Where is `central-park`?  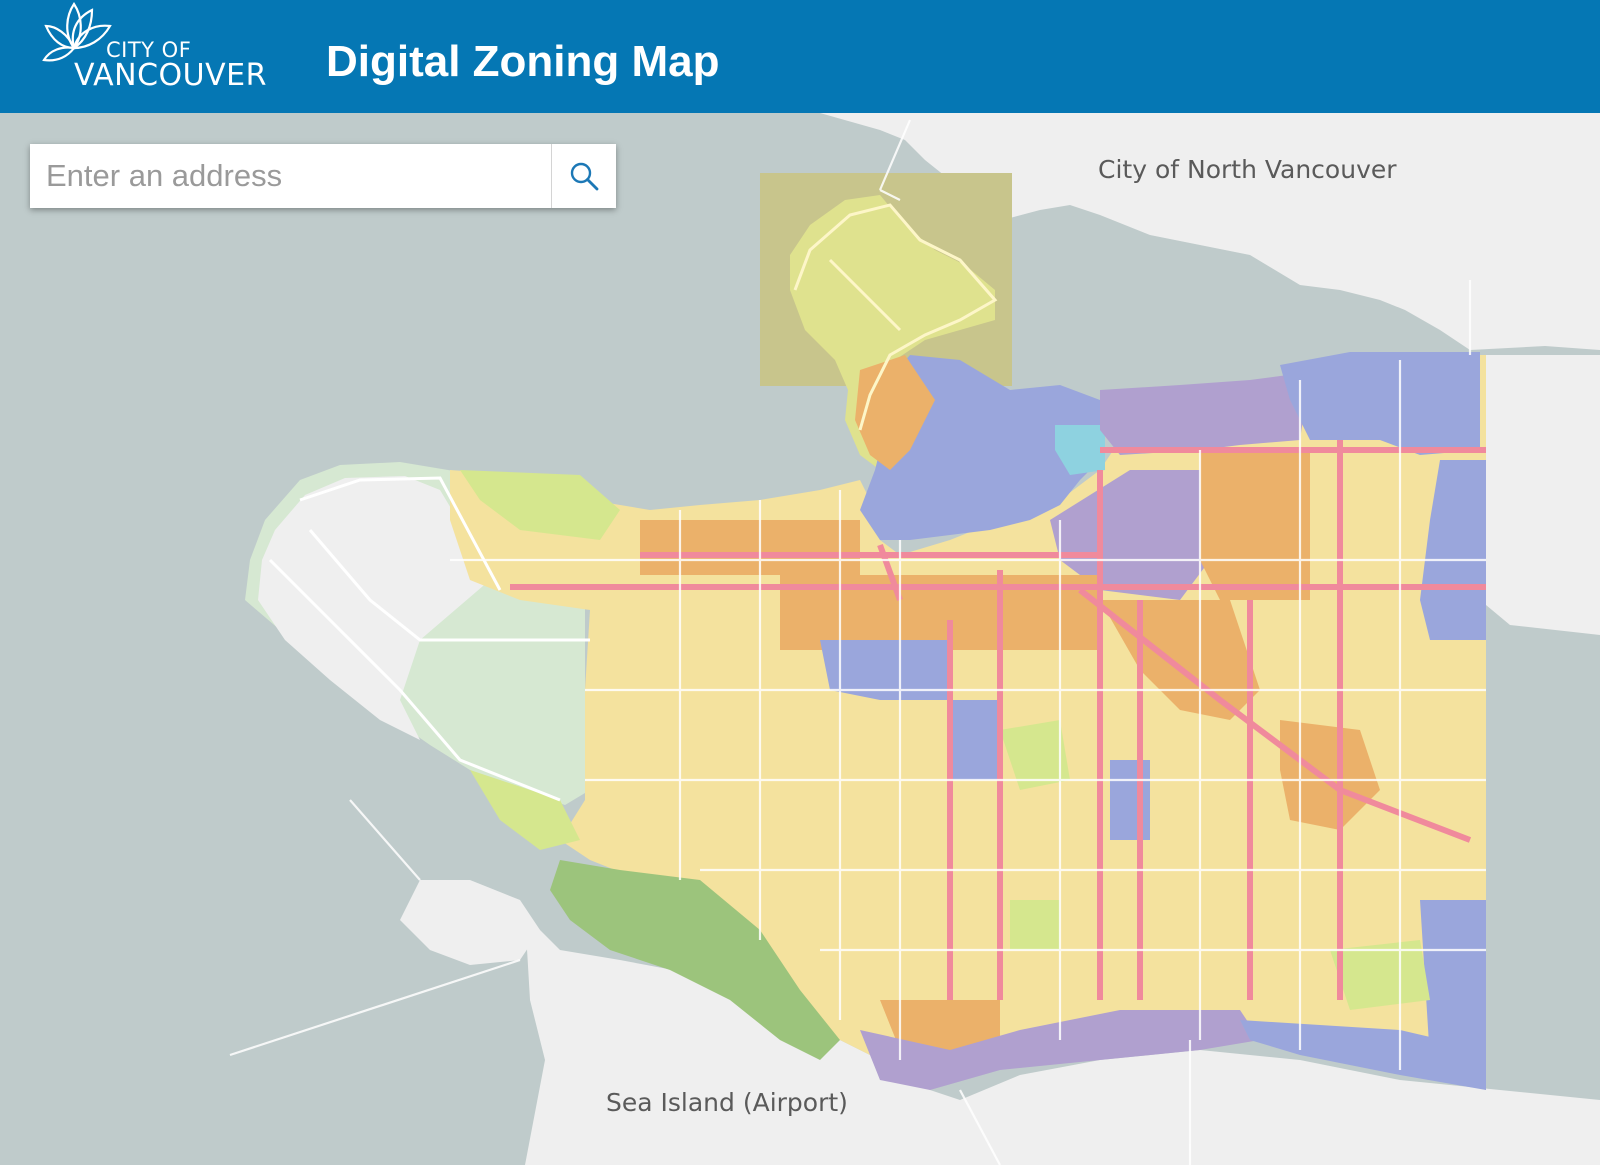 central-park is located at coordinates (1380, 975).